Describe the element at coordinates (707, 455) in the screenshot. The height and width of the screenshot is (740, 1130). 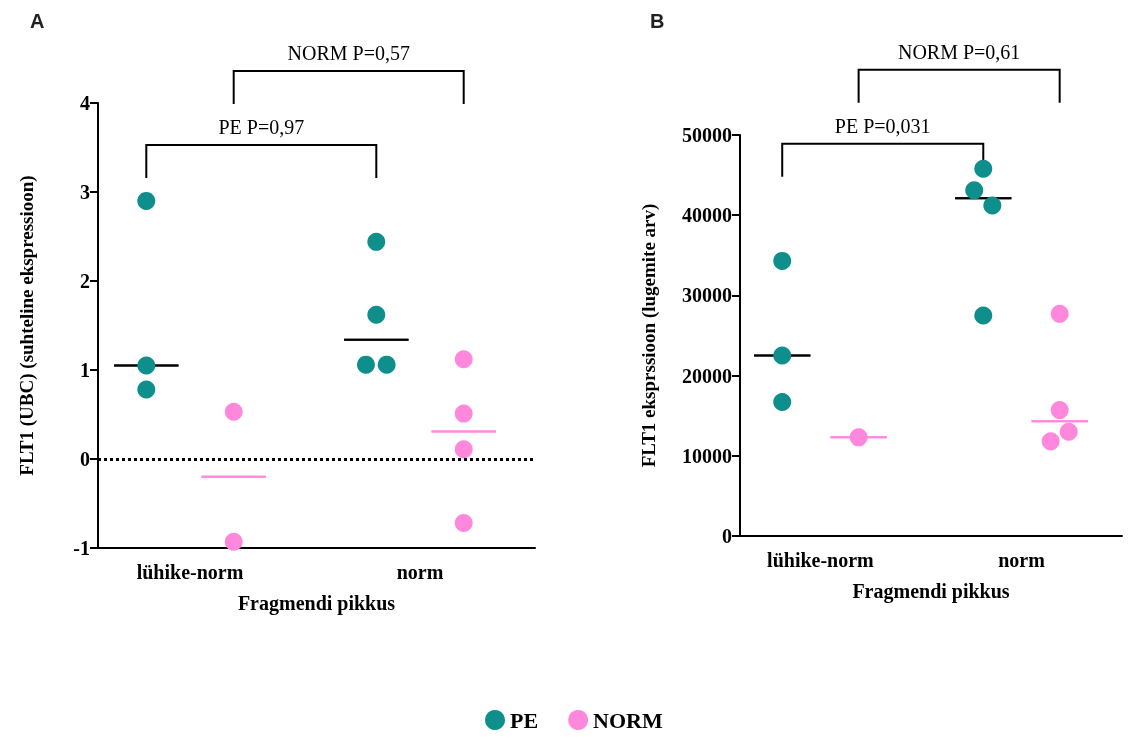
I see `y-tick-label: 10000` at that location.